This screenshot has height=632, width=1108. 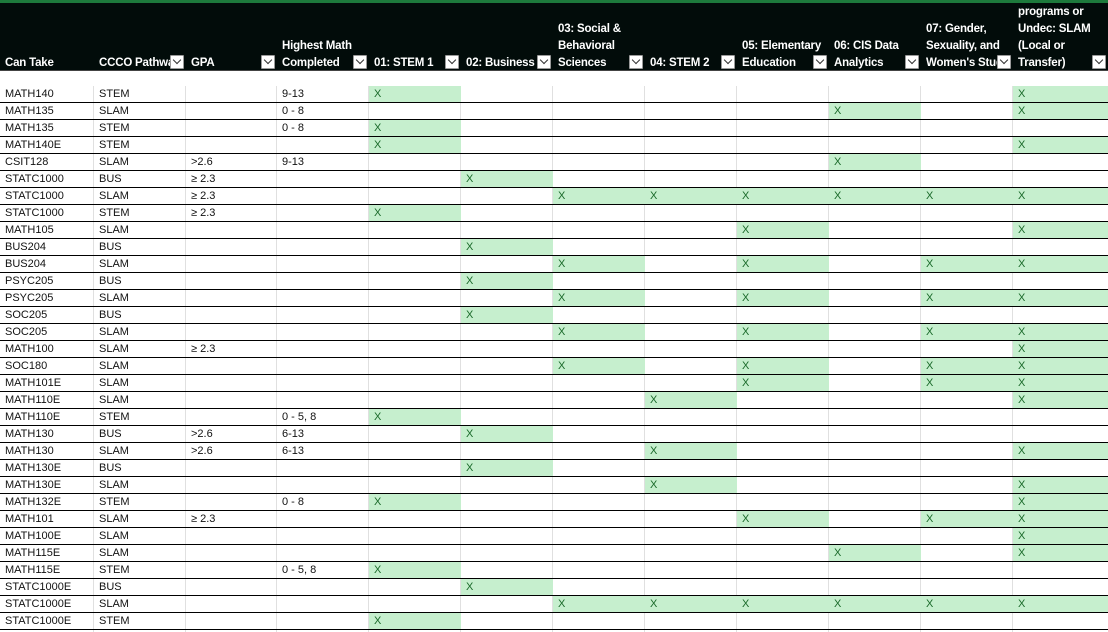 I want to click on column-header-gpa: GPA, so click(x=231, y=36).